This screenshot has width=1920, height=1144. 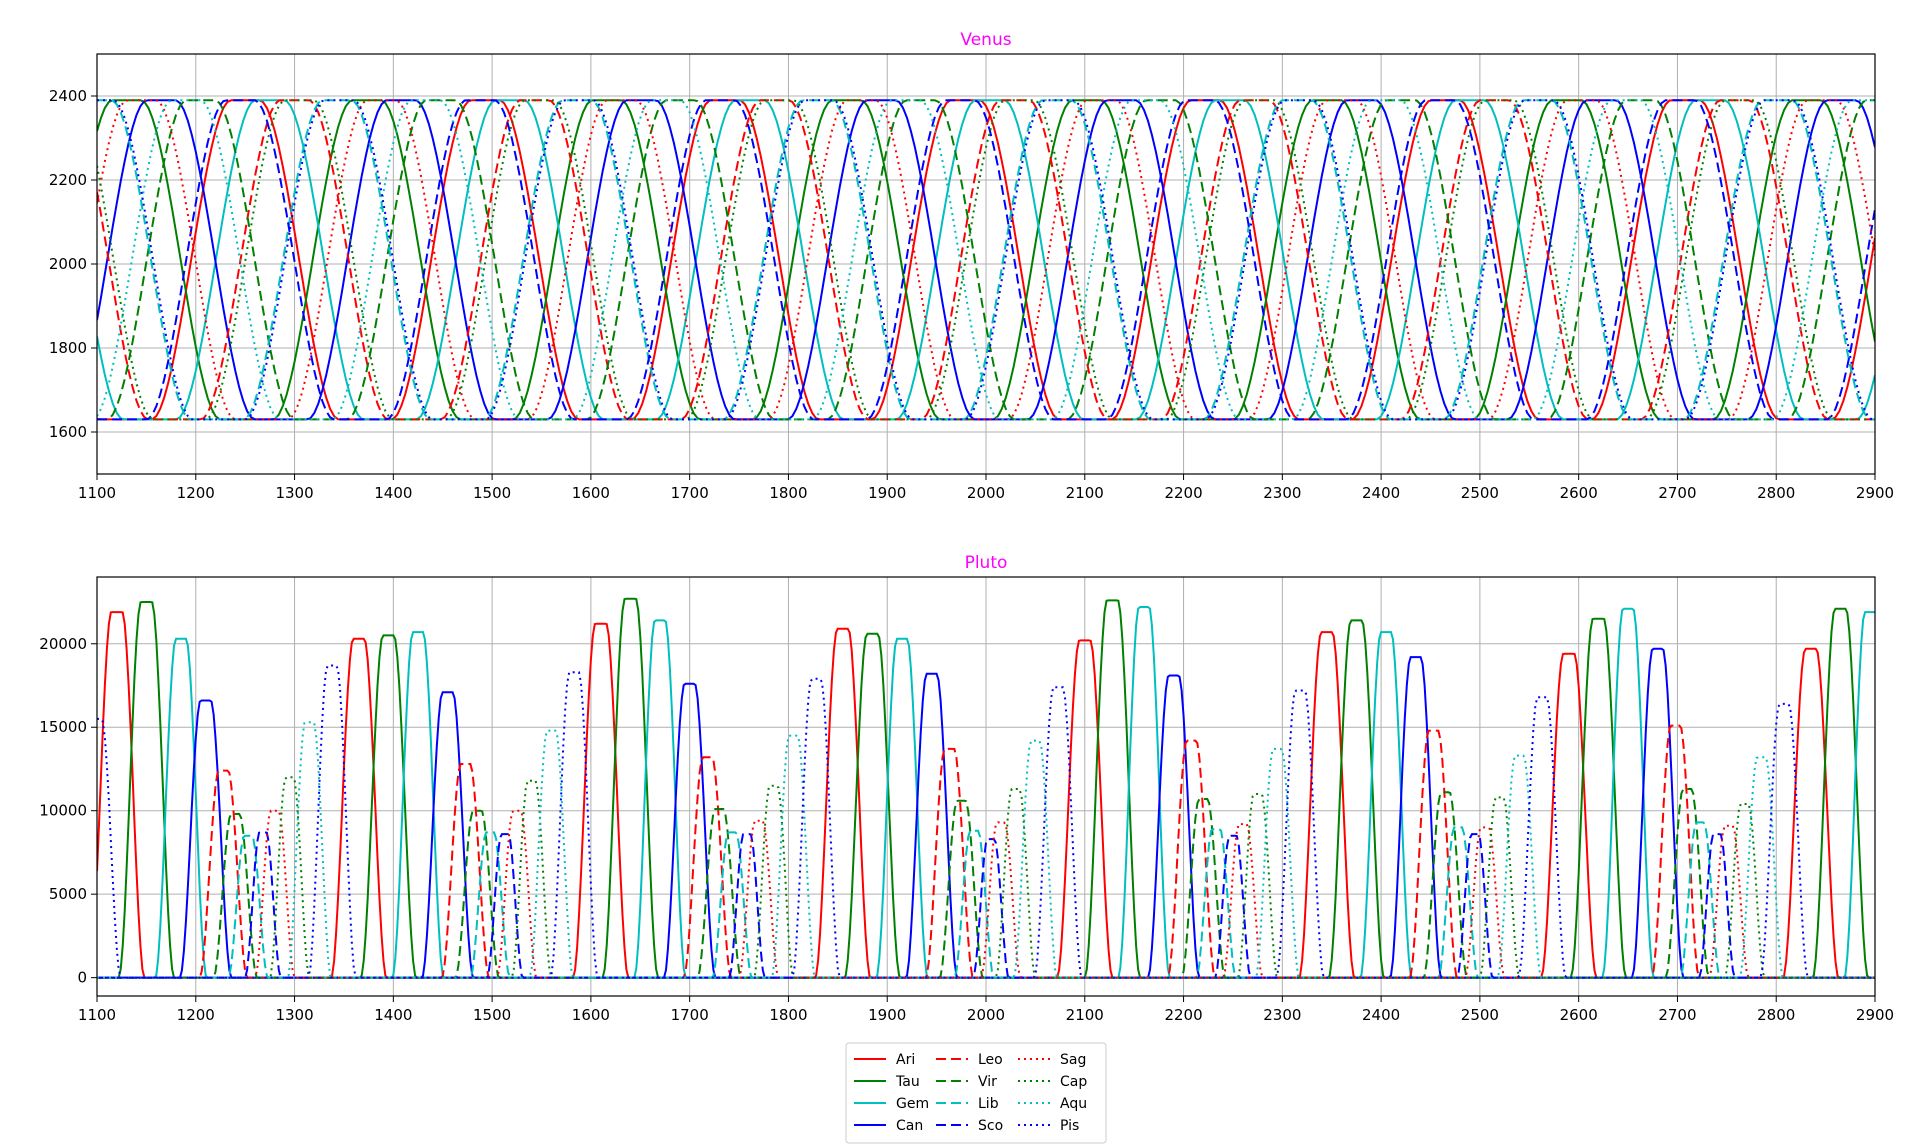 I want to click on y-tick-label: 2000, so click(x=68, y=264).